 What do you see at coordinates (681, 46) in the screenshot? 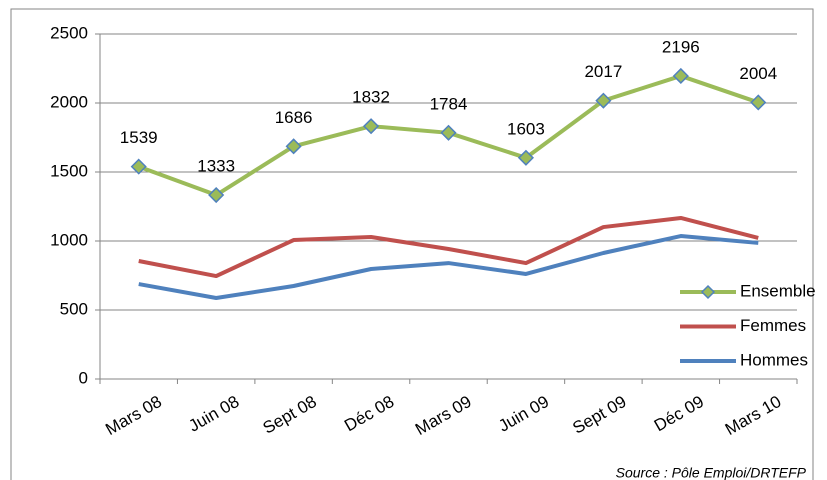
I see `data-label: 2196` at bounding box center [681, 46].